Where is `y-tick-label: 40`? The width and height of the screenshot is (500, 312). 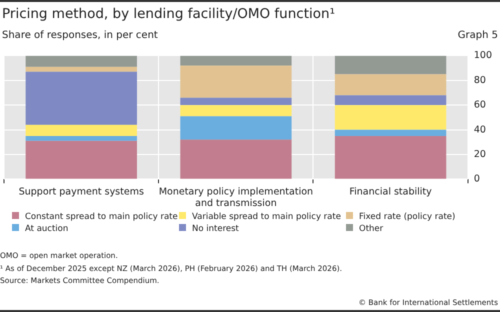
y-tick-label: 40 is located at coordinates (480, 130).